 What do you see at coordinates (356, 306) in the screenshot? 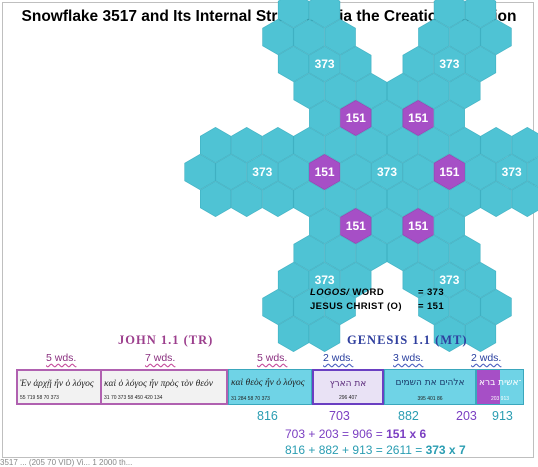
I see `legend-jesus-label: JESUS CHRIST (O)` at bounding box center [356, 306].